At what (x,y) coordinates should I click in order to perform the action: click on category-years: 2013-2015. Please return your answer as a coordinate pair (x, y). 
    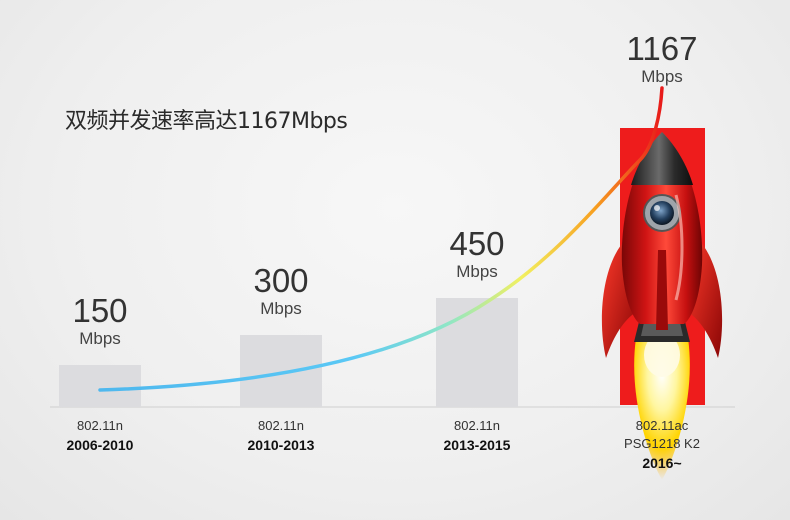
    Looking at the image, I should click on (477, 445).